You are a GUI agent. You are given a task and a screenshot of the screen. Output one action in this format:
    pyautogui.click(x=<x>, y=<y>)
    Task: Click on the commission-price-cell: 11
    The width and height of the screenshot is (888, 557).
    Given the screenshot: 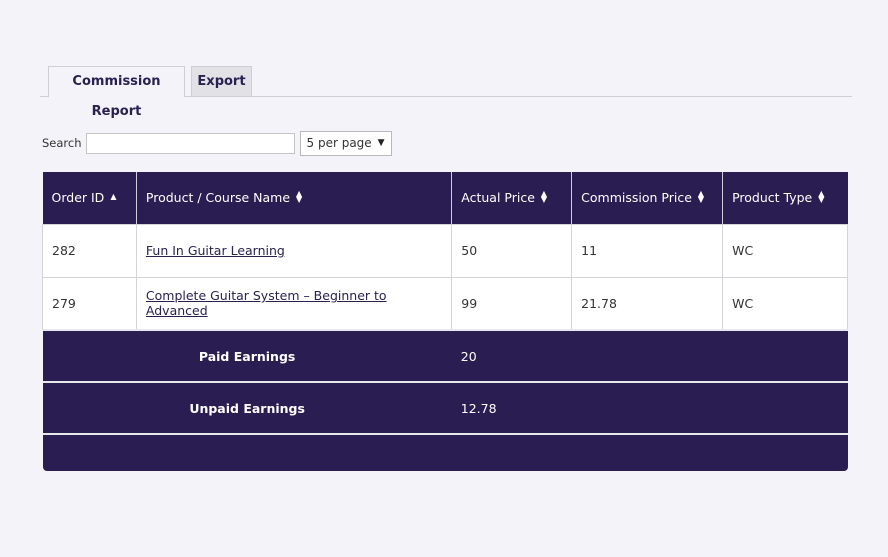 What is the action you would take?
    pyautogui.click(x=647, y=250)
    